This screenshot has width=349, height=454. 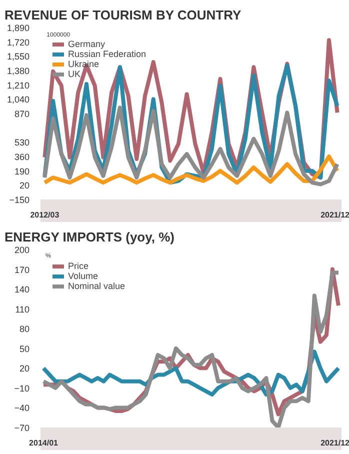 What do you see at coordinates (123, 15) in the screenshot?
I see `chart-title: REVENUE OF TOURISM BY COUNTRY` at bounding box center [123, 15].